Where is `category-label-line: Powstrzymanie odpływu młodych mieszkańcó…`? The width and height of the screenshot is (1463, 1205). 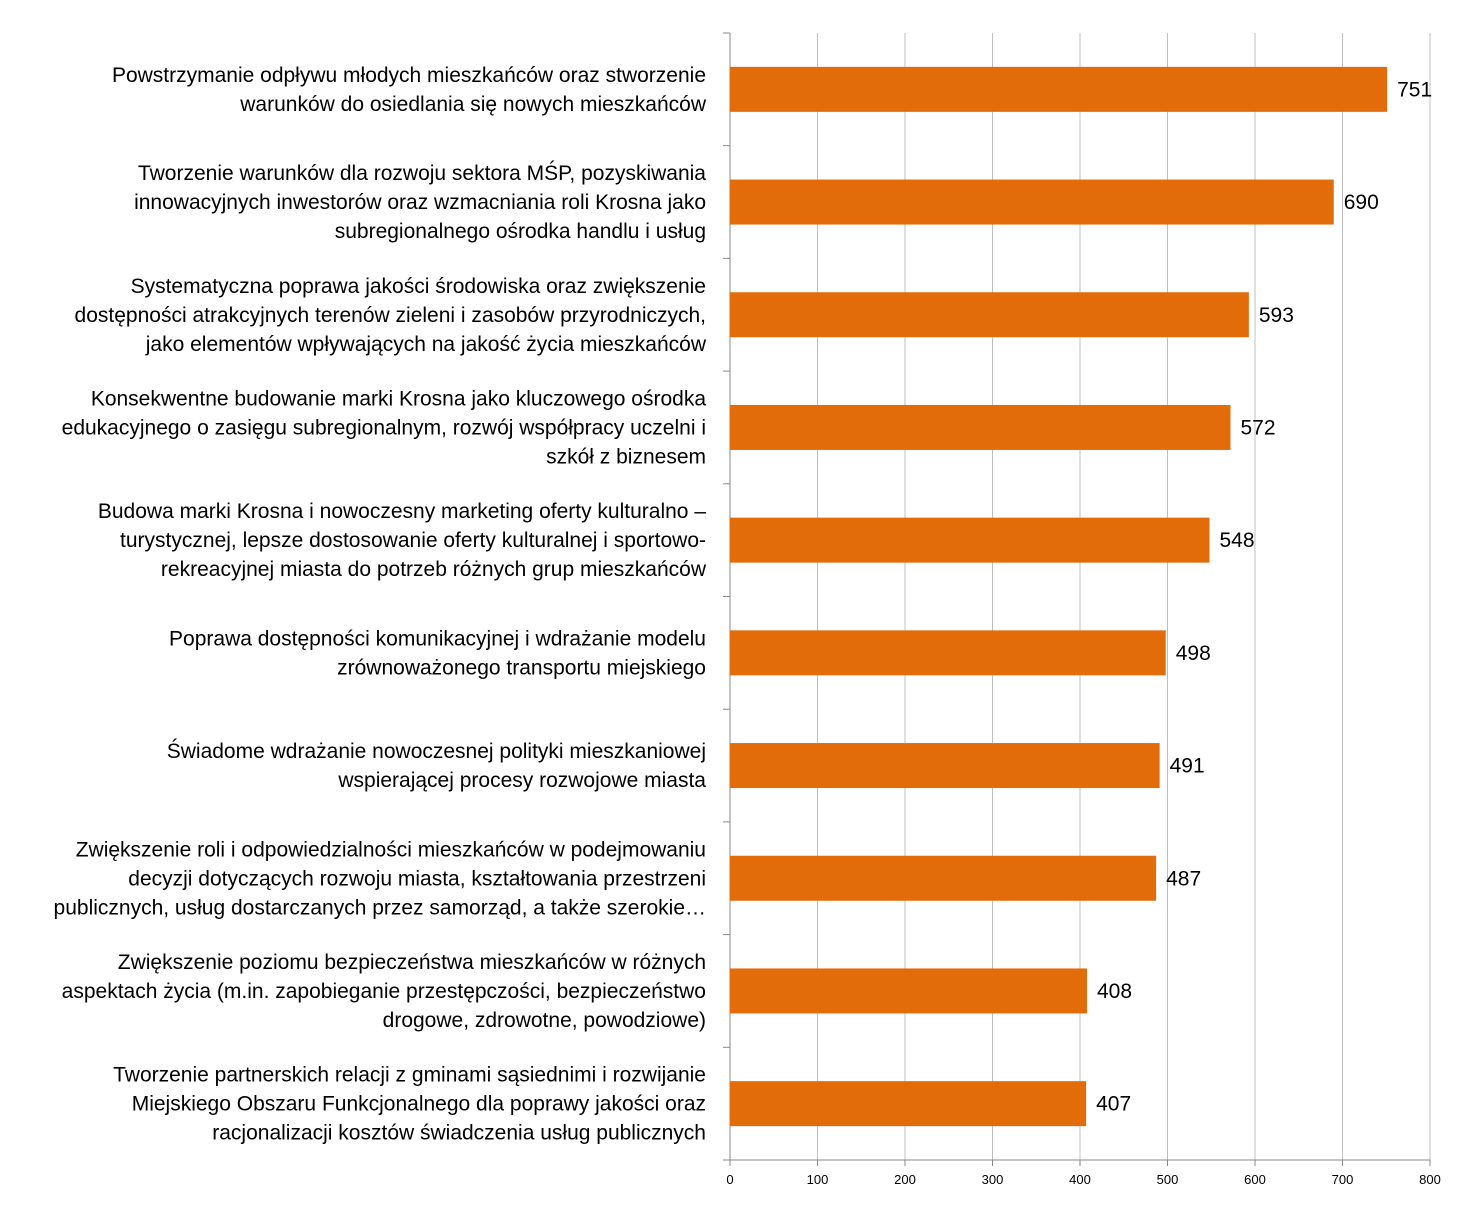
category-label-line: Powstrzymanie odpływu młodych mieszkańcó… is located at coordinates (409, 75).